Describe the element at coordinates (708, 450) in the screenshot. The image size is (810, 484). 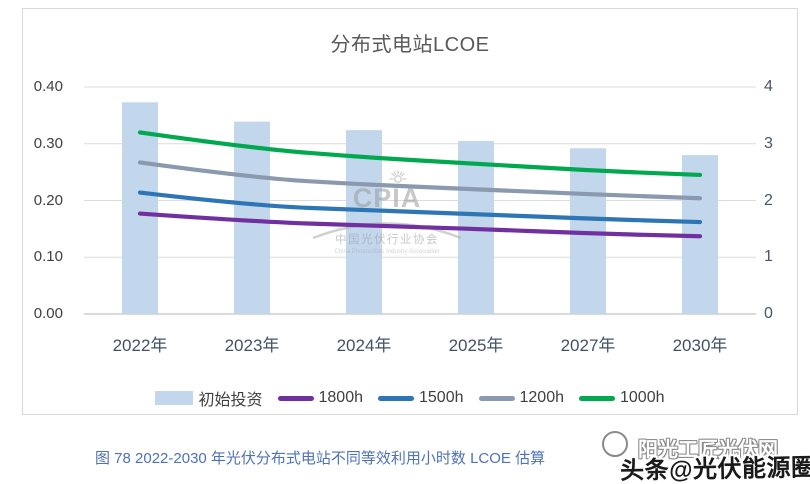
I see `watermark-site-name: 阳光工匠光伏网` at that location.